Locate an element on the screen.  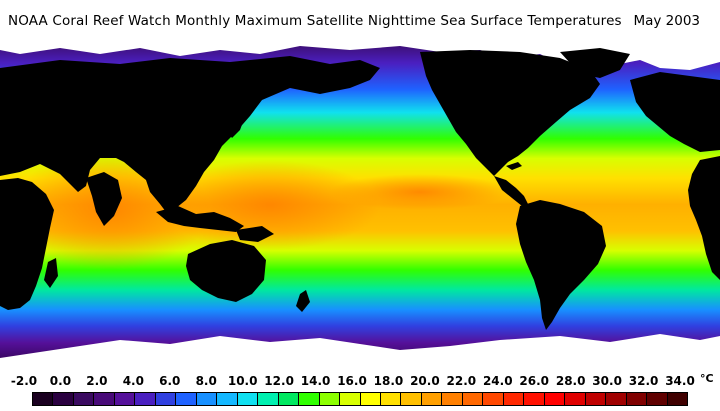
legend-tick-label: 8.0 is located at coordinates (206, 381).